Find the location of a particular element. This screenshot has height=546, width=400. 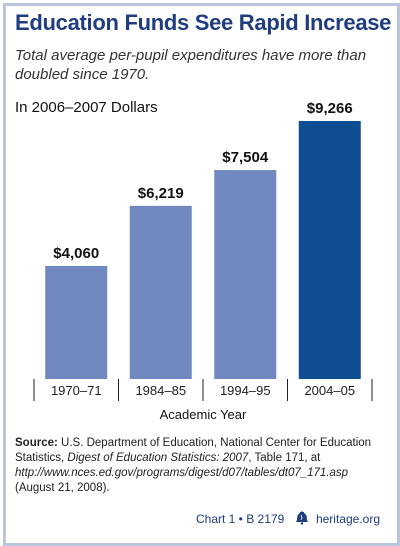

source-publication: Digest of Education Statistics: 2007 is located at coordinates (158, 458).